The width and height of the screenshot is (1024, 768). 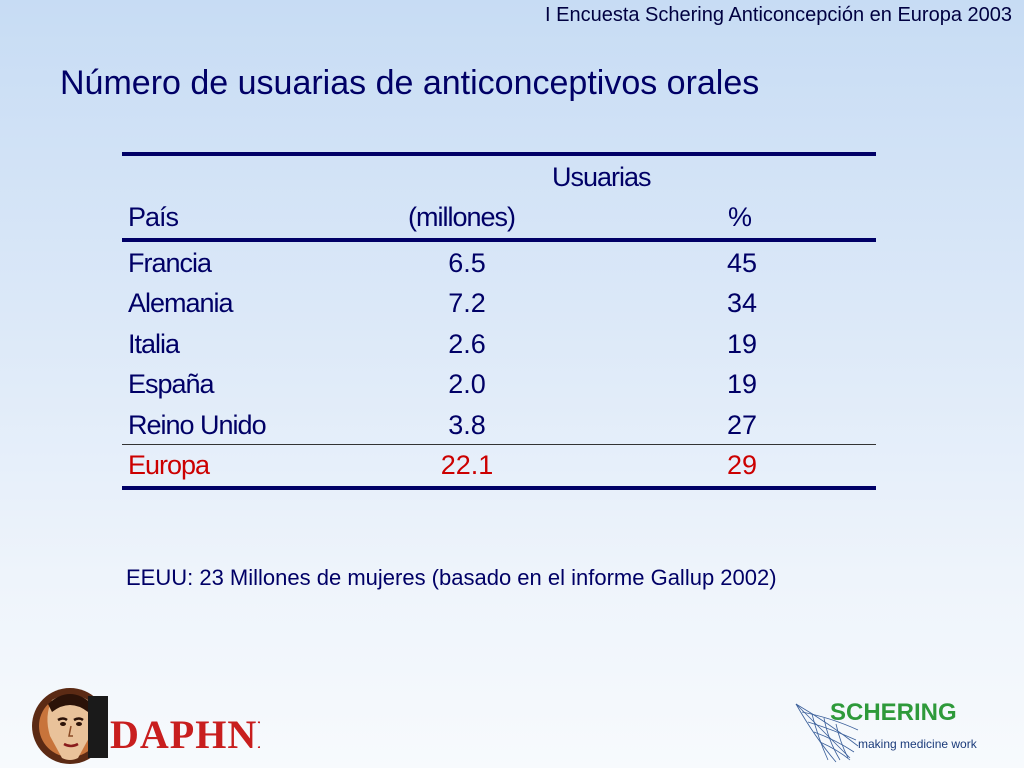 I want to click on total-country: Europa, so click(x=169, y=465).